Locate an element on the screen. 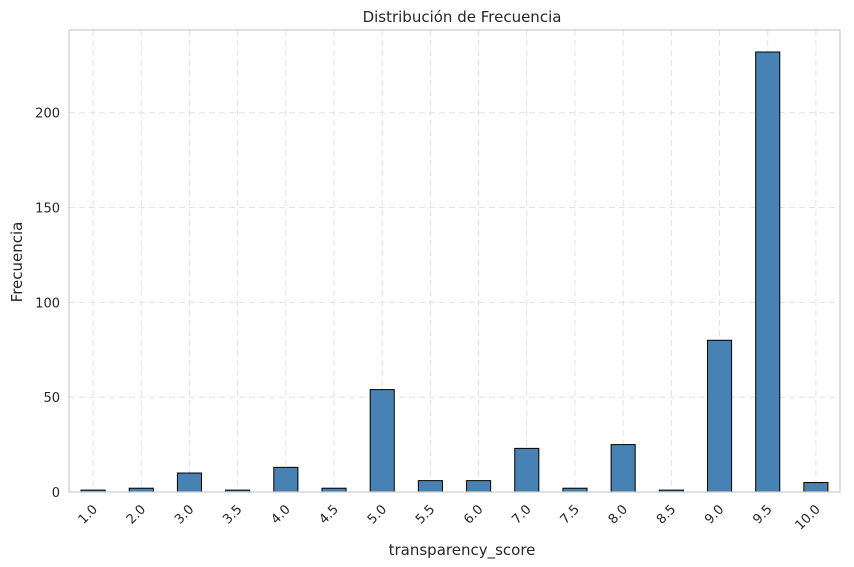 The image size is (854, 567). chart-title: Distribución de Frecuencia is located at coordinates (462, 17).